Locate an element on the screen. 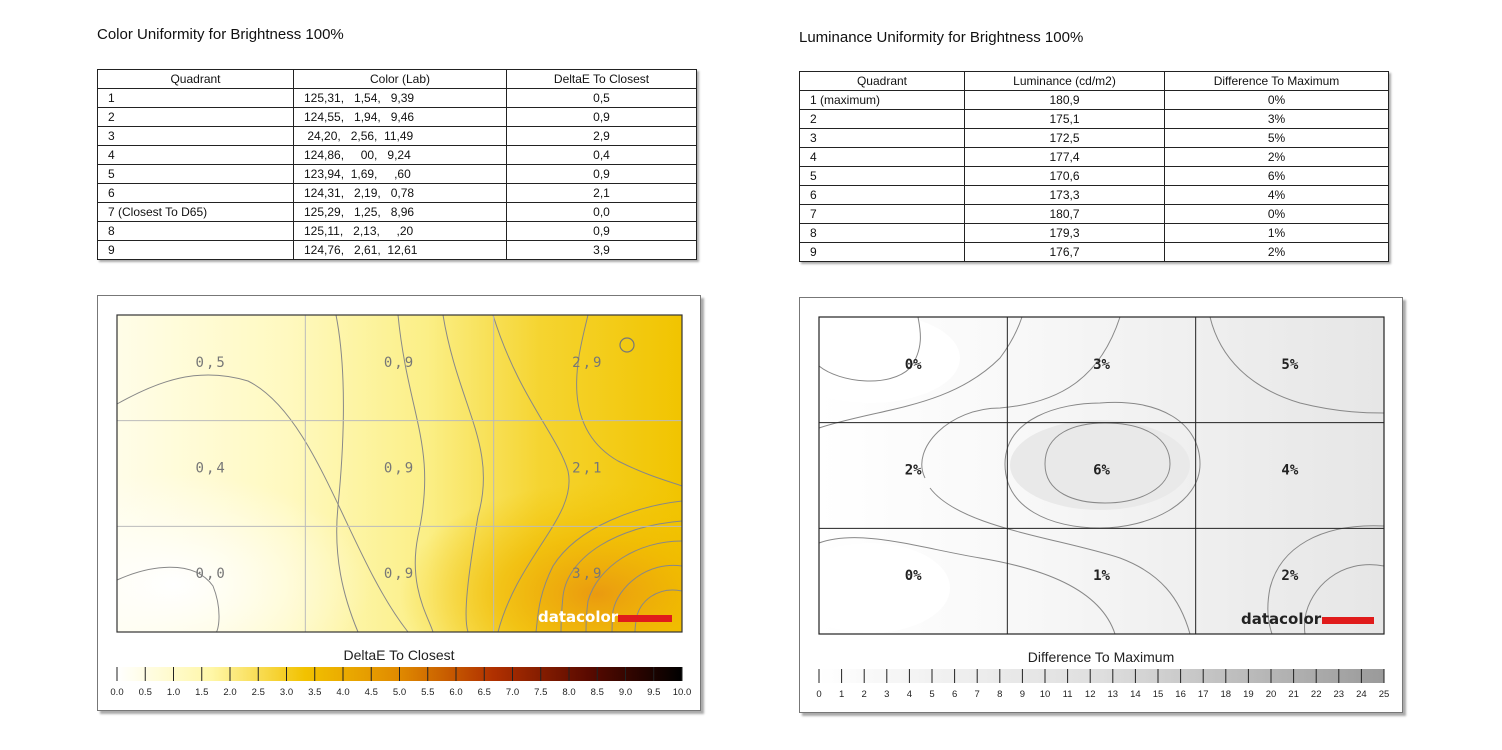 This screenshot has height=750, width=1502. table-cell: 1 is located at coordinates (195, 98).